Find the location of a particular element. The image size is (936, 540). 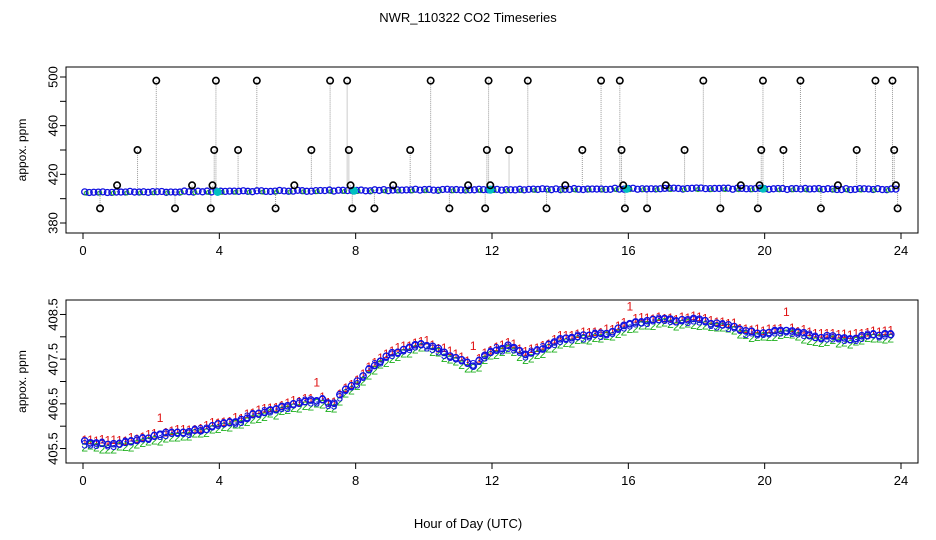

y-tick-label: 405.5 is located at coordinates (52, 448).